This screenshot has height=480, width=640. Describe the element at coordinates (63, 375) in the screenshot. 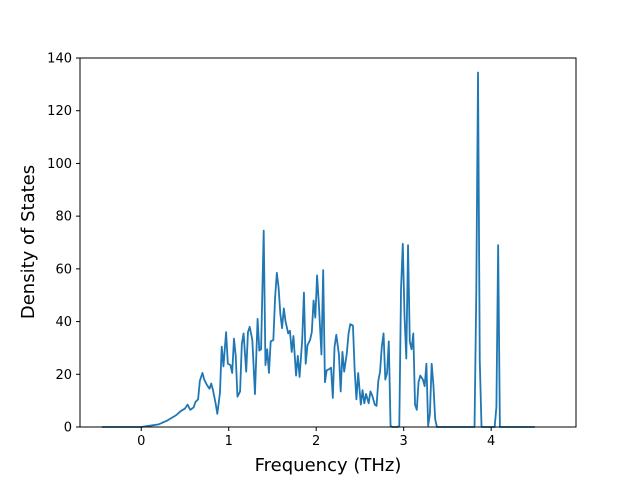

I see `y-tick-label: 20` at that location.